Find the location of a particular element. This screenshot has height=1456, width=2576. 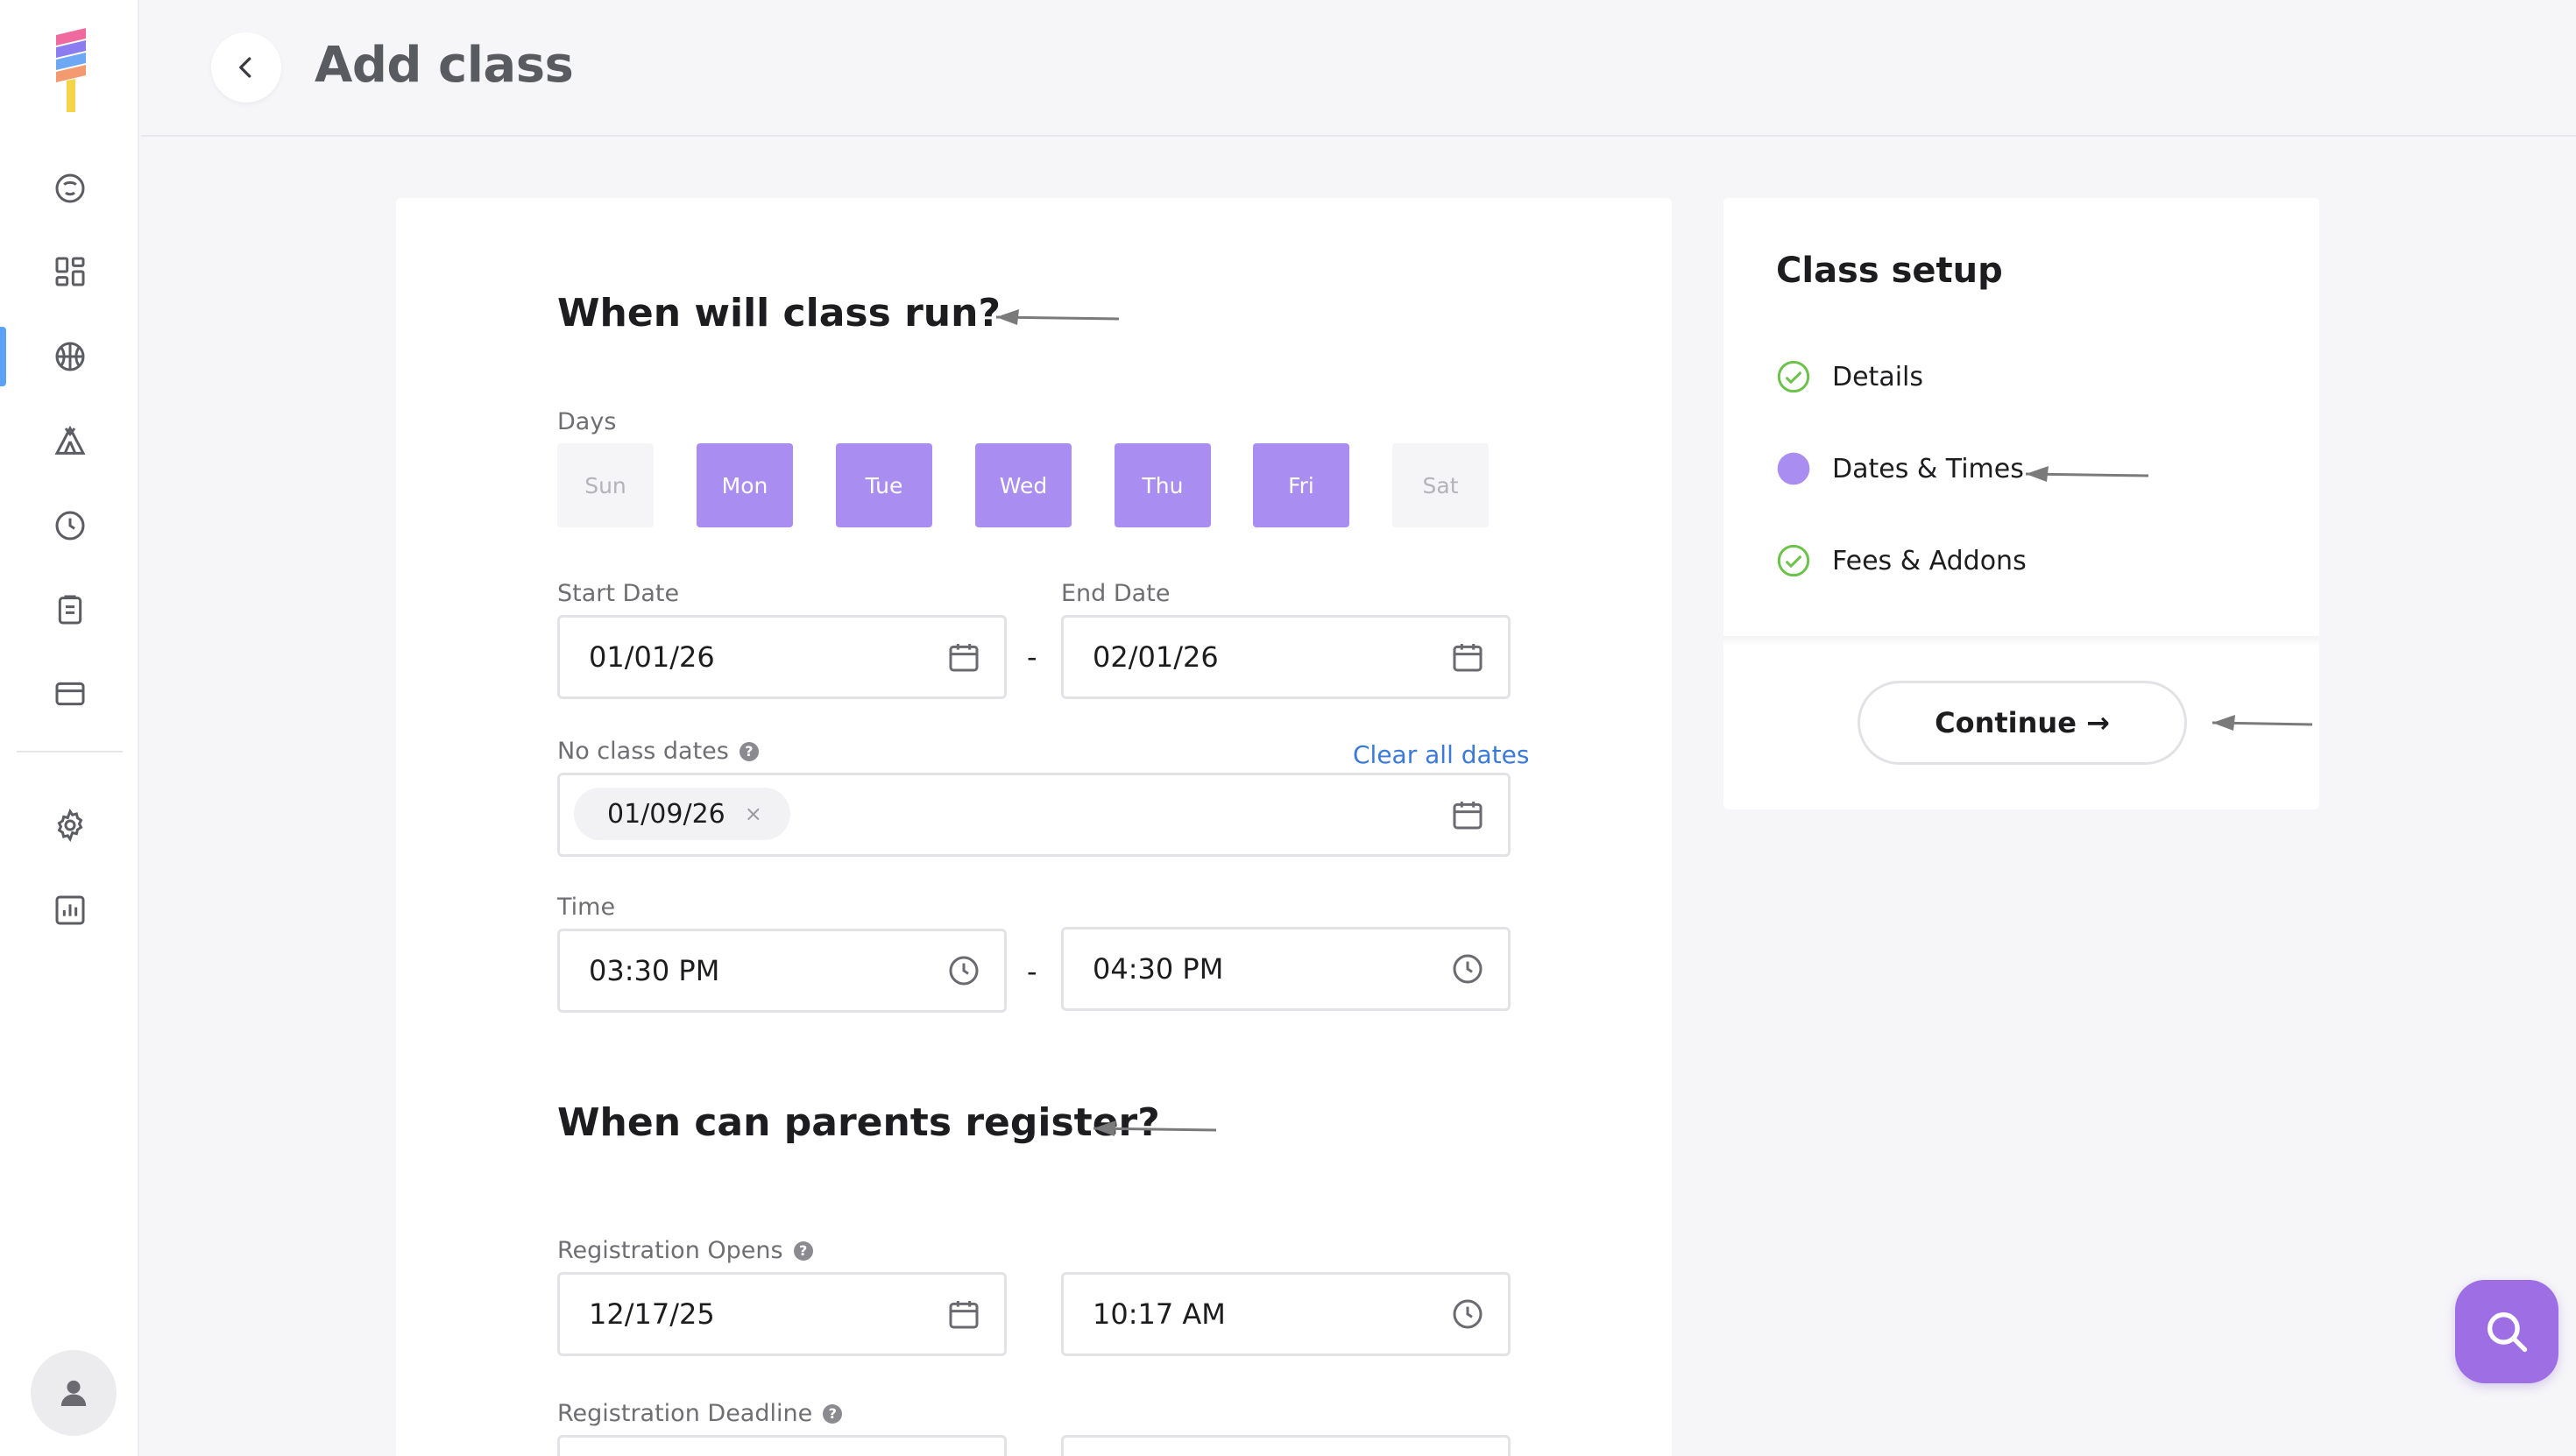

credit-card-icon is located at coordinates (69, 694).